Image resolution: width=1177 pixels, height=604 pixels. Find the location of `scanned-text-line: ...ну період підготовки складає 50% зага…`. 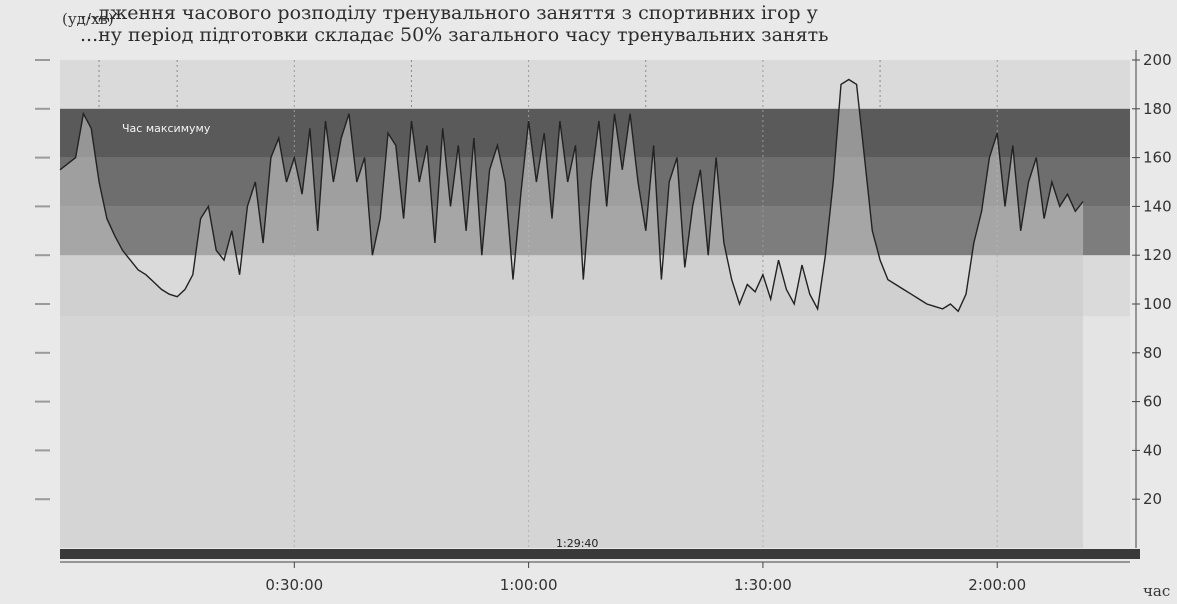

scanned-text-line: ...ну період підготовки складає 50% зага… is located at coordinates (454, 35).